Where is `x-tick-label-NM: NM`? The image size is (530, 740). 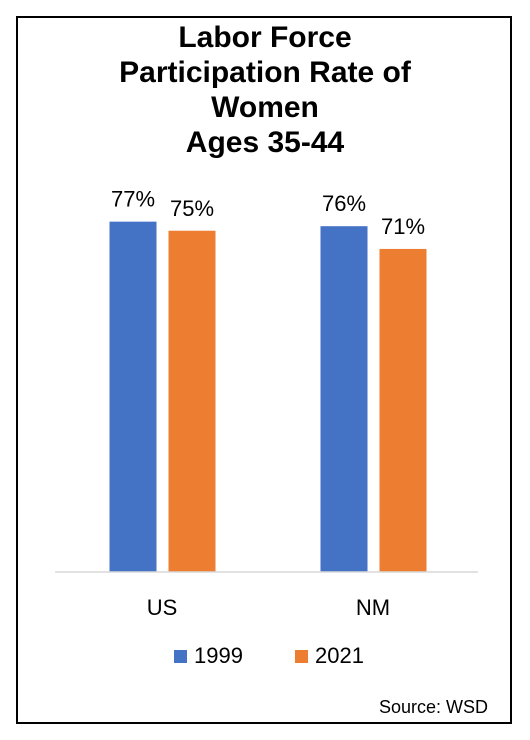
x-tick-label-NM: NM is located at coordinates (373, 607).